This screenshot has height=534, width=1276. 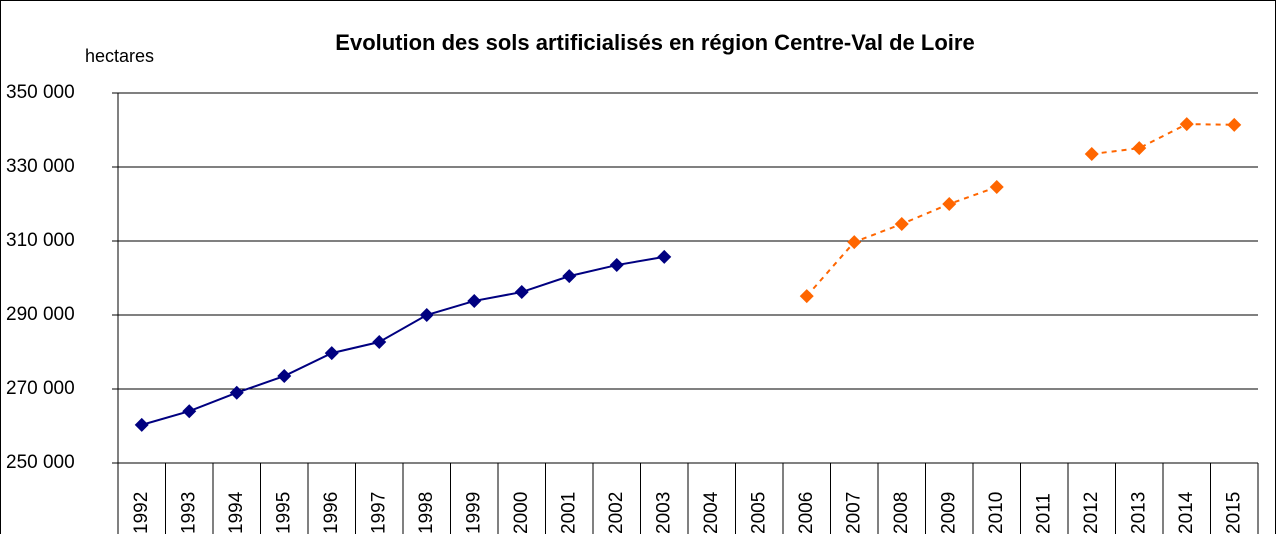 I want to click on x-tick-label: 2003, so click(x=663, y=513).